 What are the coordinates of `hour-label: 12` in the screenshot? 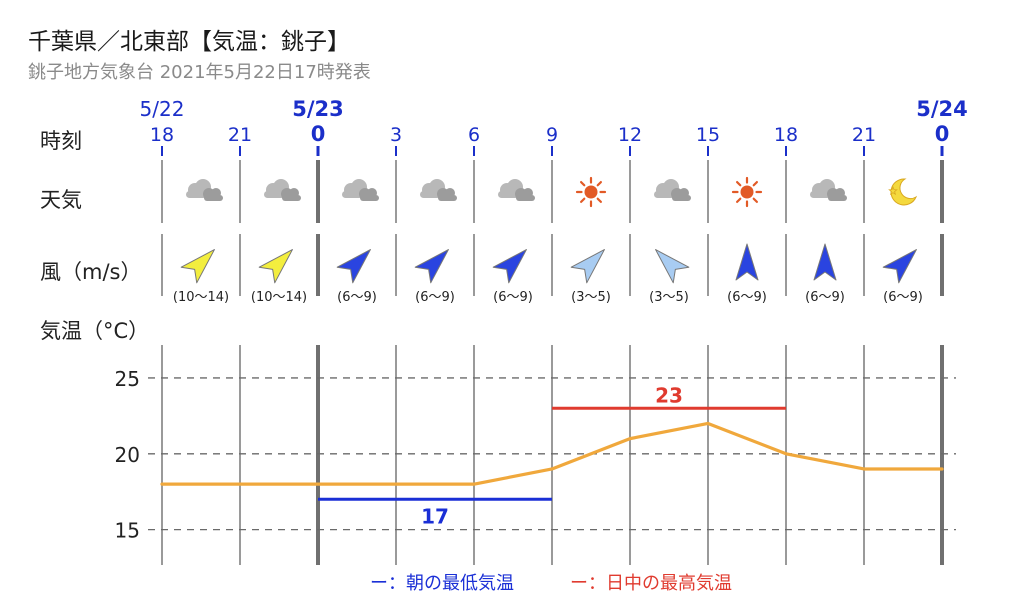 It's located at (630, 135).